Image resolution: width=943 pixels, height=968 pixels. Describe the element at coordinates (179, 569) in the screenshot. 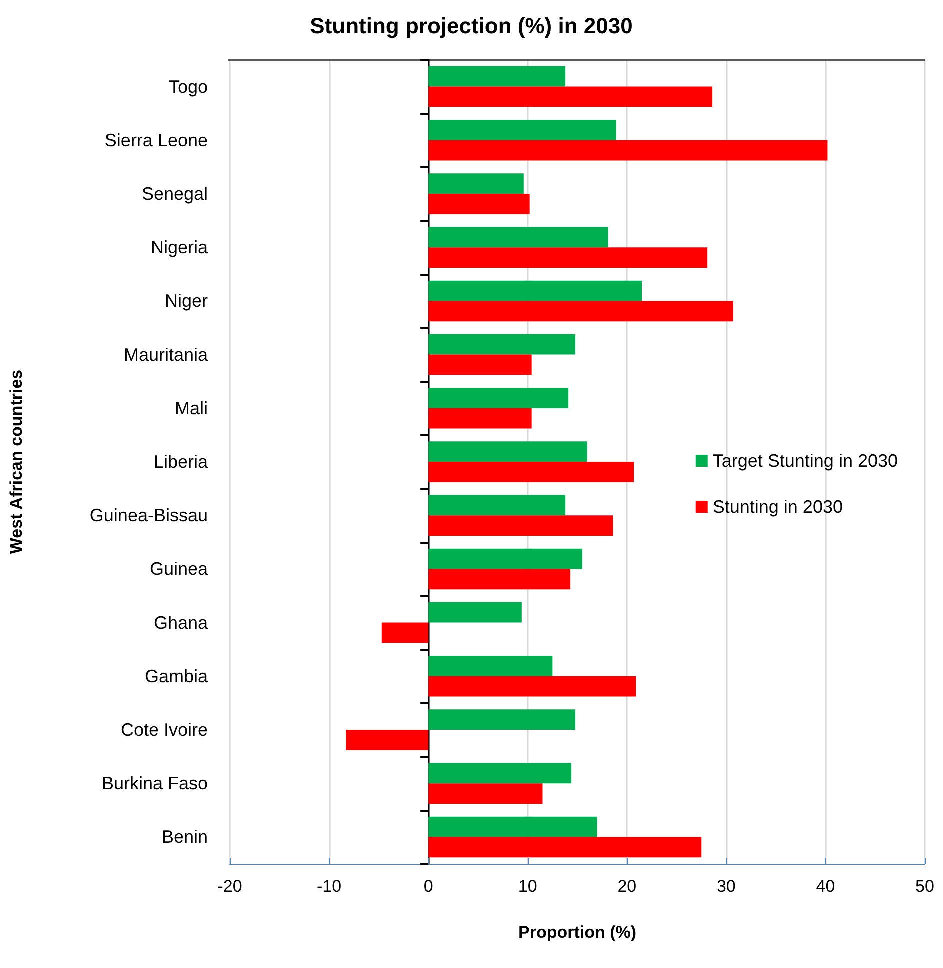

I see `y-tick-label: Guinea` at that location.